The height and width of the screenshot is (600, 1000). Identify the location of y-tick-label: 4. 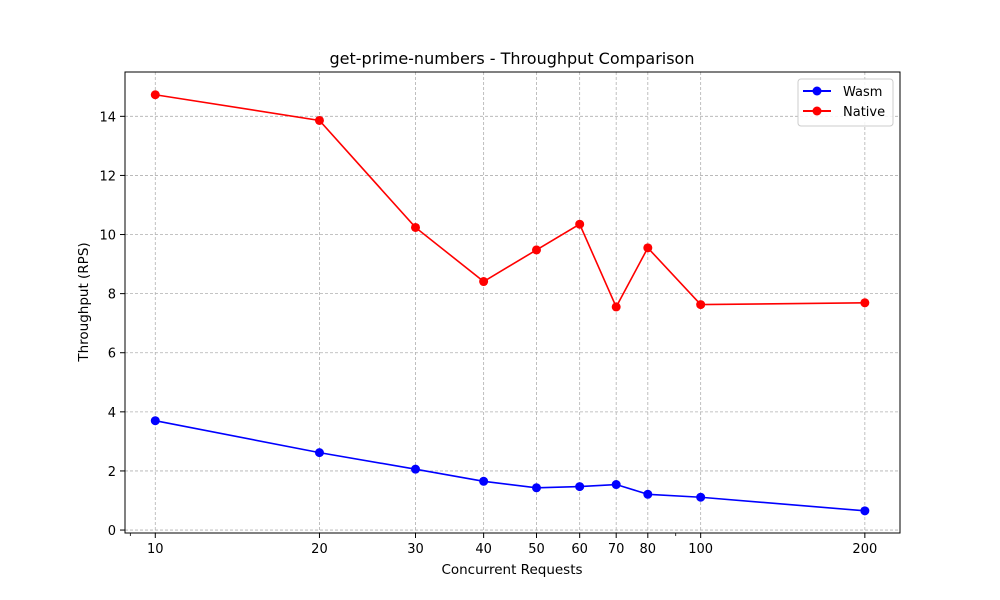
(112, 413).